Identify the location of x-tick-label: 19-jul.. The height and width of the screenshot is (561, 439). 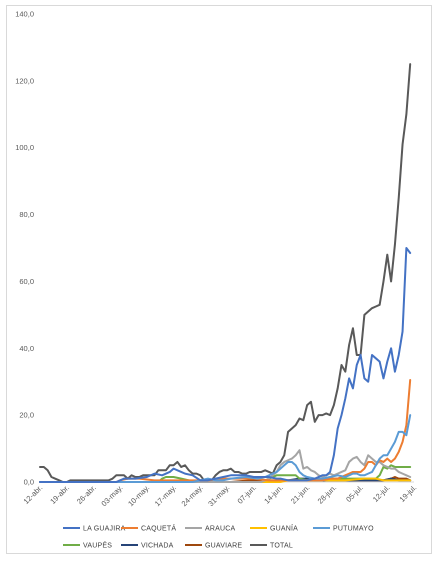
(408, 493).